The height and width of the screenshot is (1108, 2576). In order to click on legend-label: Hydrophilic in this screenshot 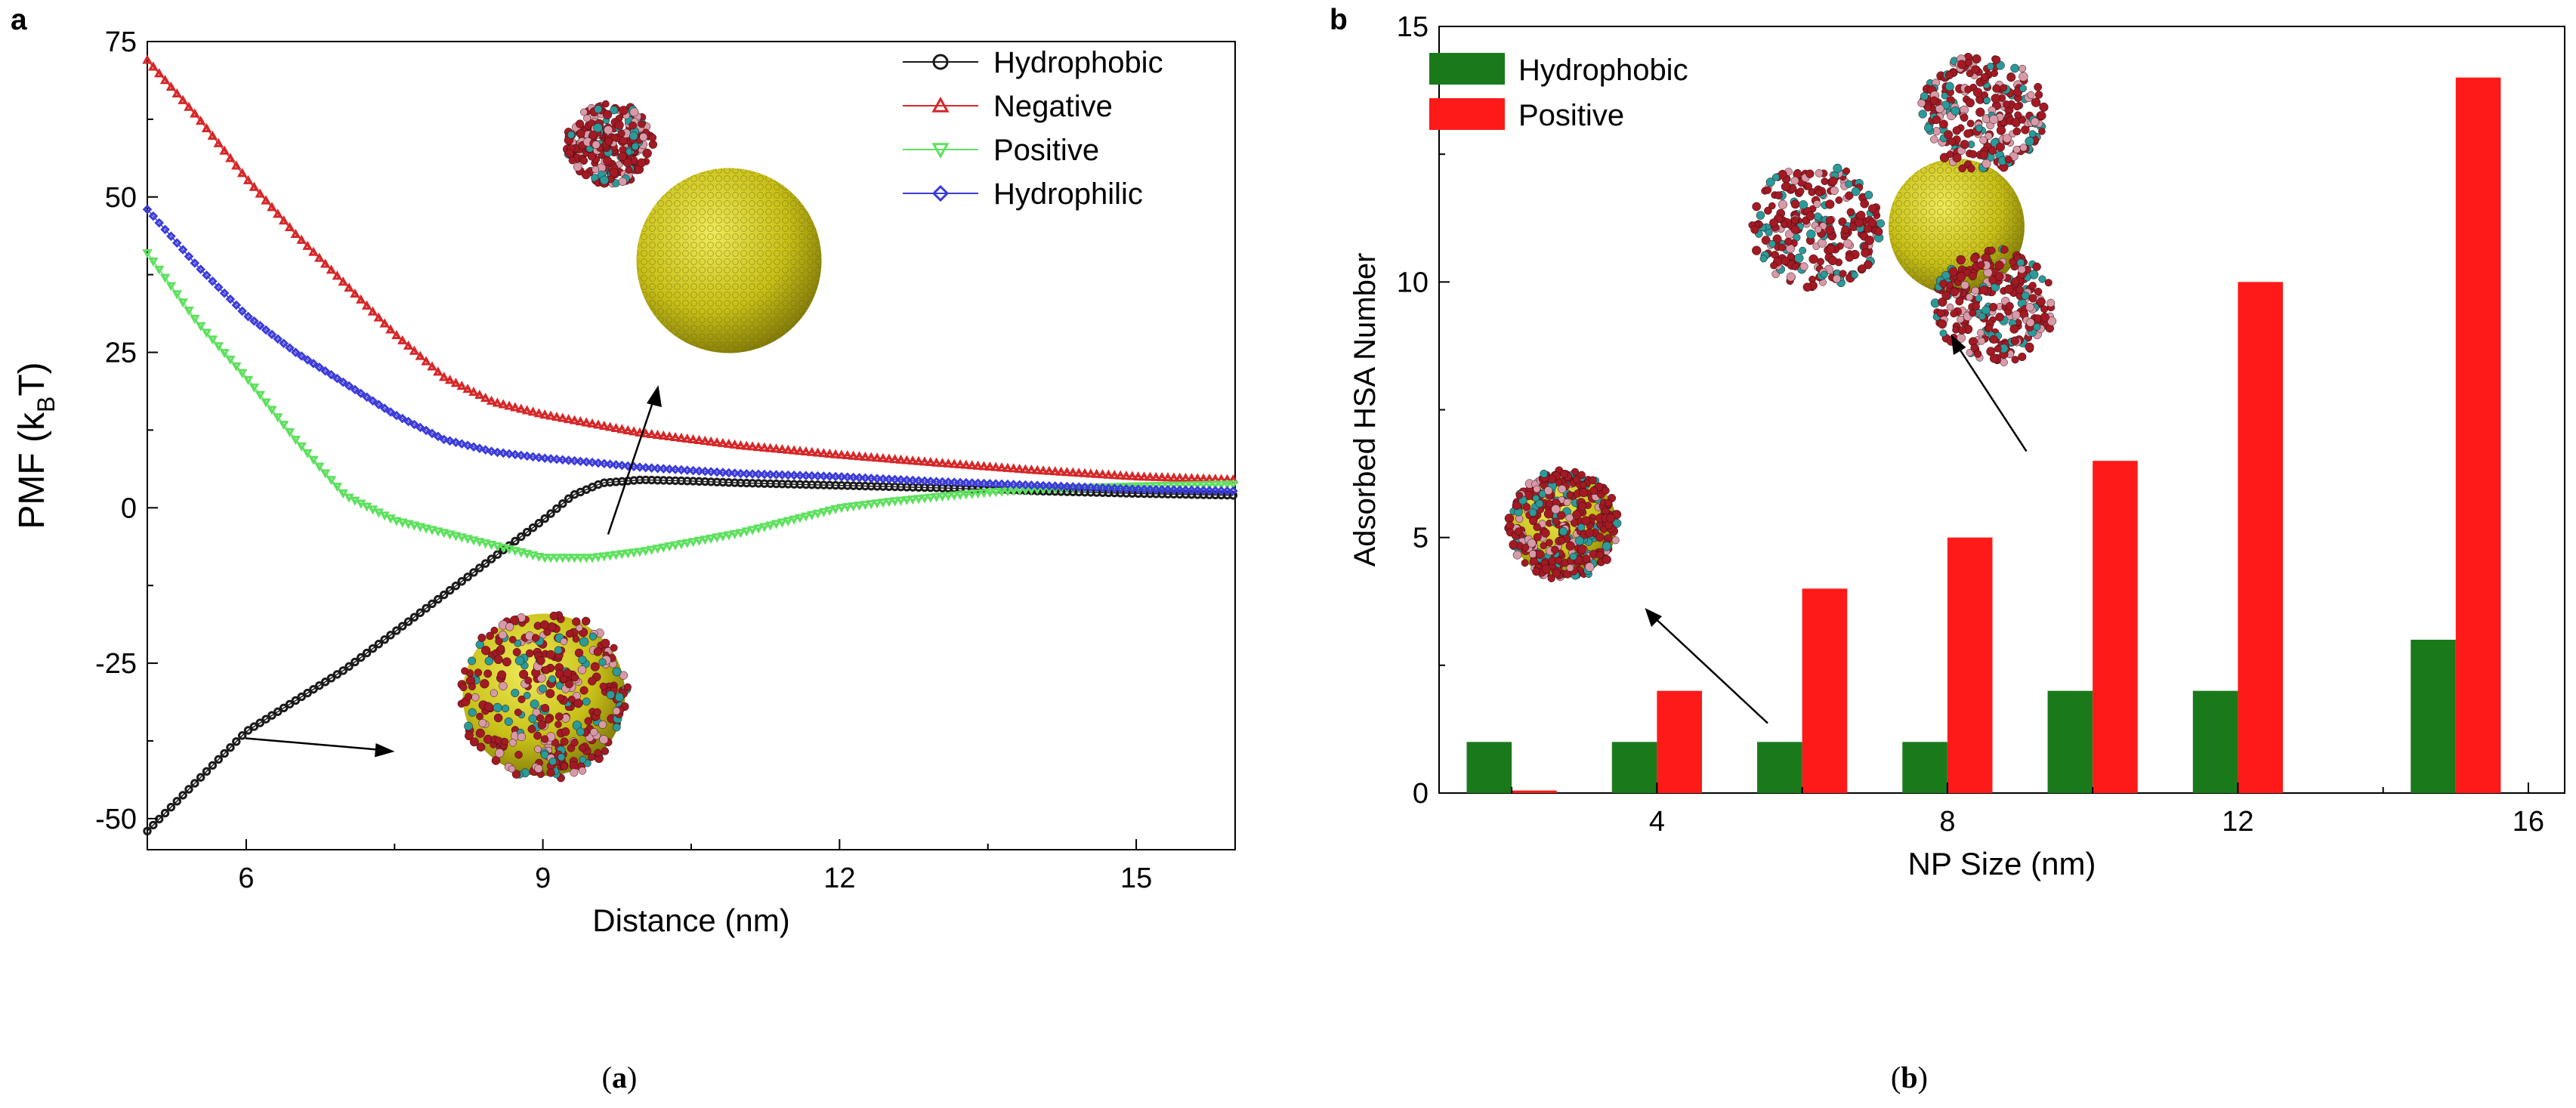, I will do `click(1068, 194)`.